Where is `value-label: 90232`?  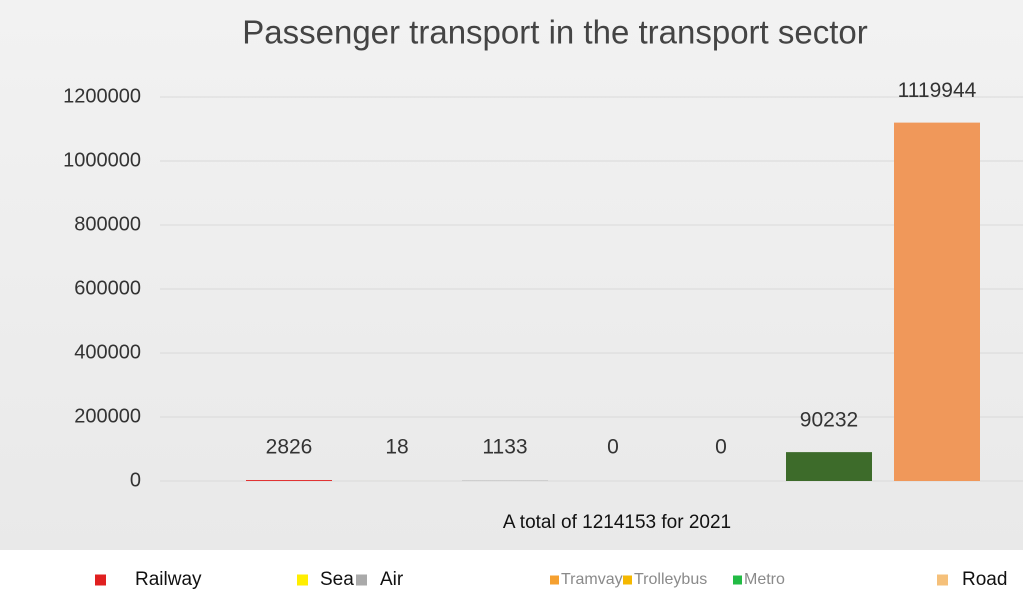 value-label: 90232 is located at coordinates (829, 420).